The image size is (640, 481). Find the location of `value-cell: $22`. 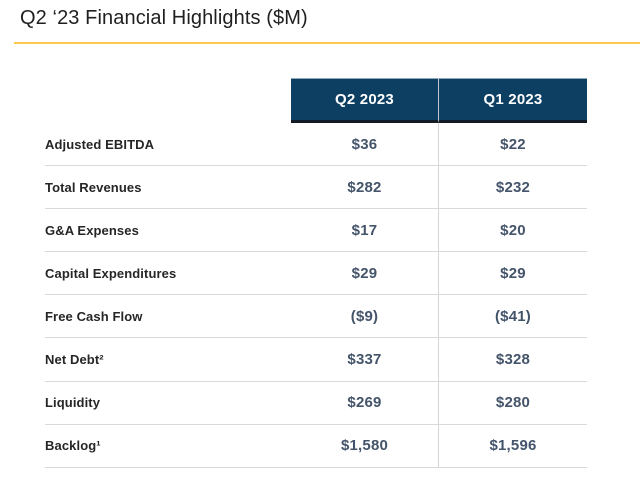

value-cell: $22 is located at coordinates (512, 145).